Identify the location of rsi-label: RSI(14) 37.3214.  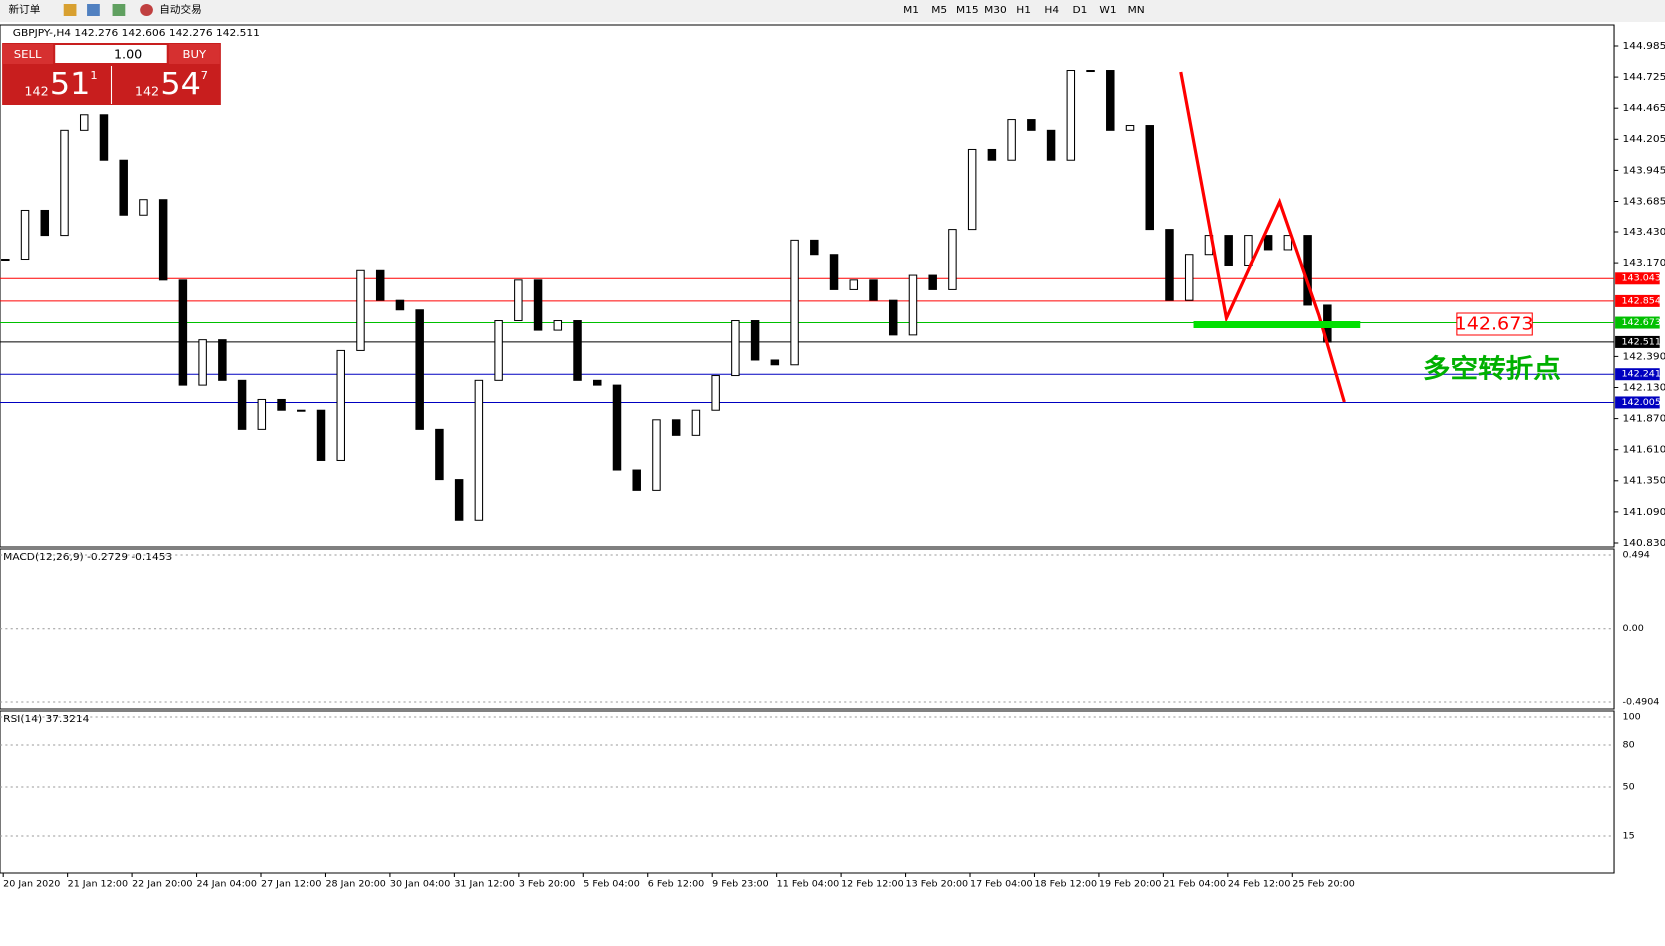
(46, 719).